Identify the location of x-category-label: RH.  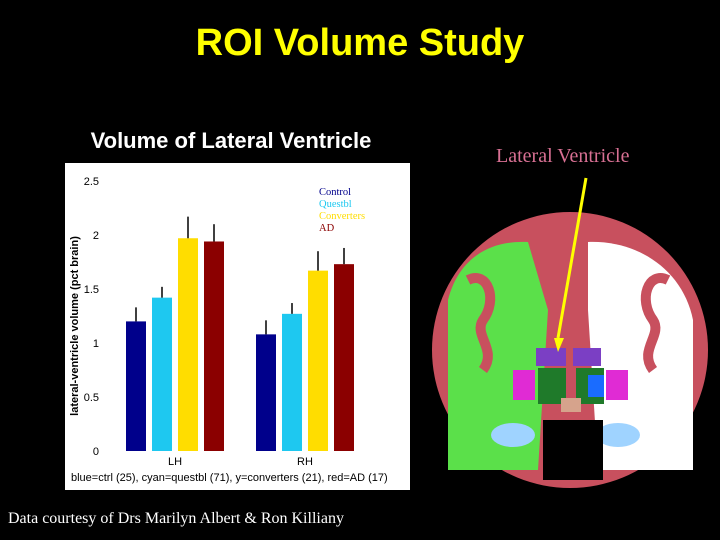
(305, 462).